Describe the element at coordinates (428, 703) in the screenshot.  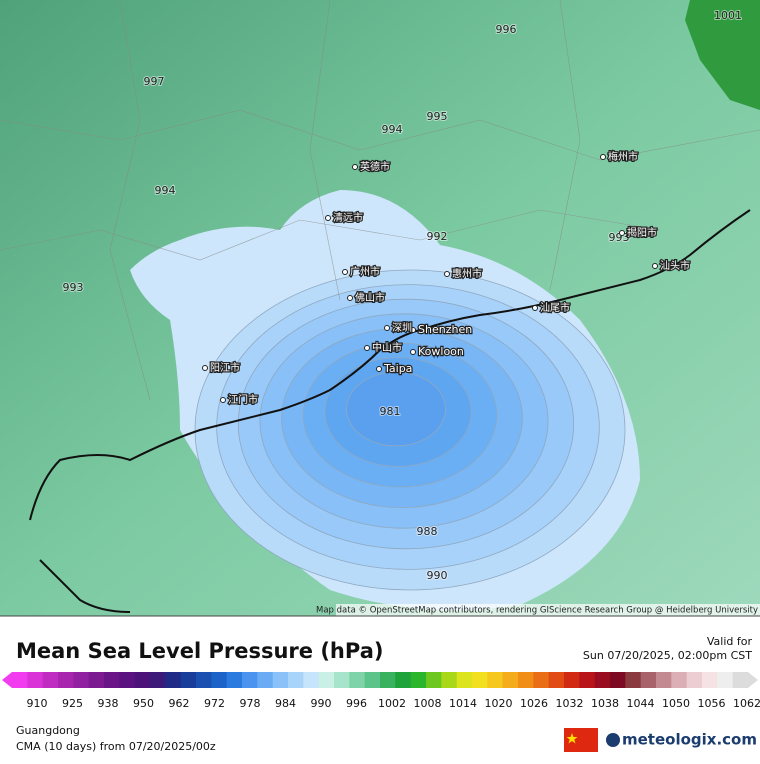
I see `colorbar-tick-label: 1008` at that location.